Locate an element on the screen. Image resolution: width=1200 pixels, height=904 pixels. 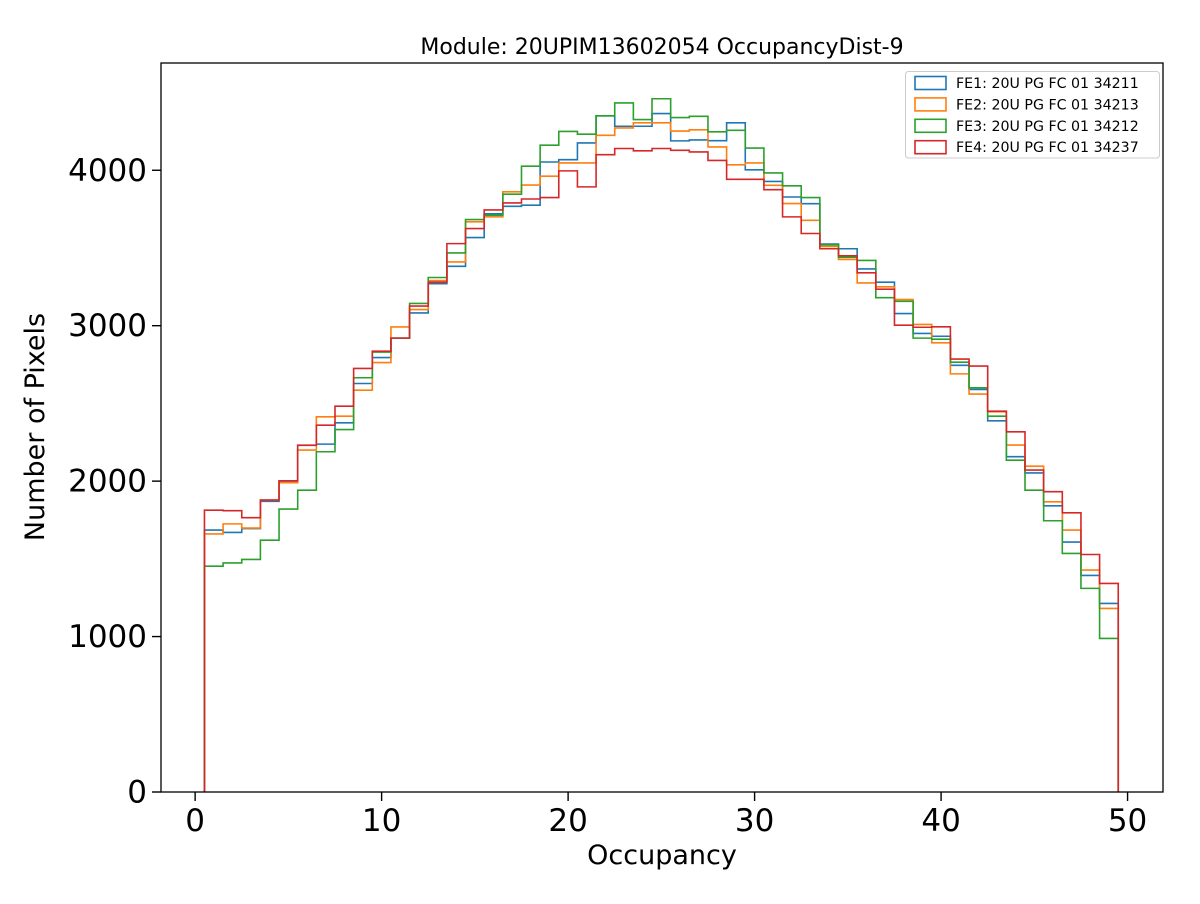
legend-frame is located at coordinates (1032, 115).